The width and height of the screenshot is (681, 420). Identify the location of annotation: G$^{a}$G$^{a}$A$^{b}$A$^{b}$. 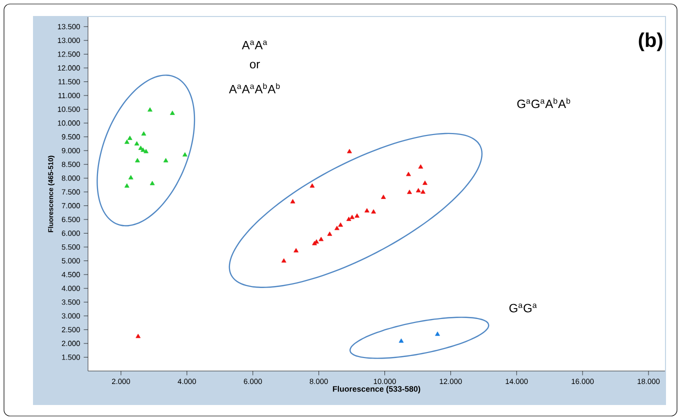
(543, 103).